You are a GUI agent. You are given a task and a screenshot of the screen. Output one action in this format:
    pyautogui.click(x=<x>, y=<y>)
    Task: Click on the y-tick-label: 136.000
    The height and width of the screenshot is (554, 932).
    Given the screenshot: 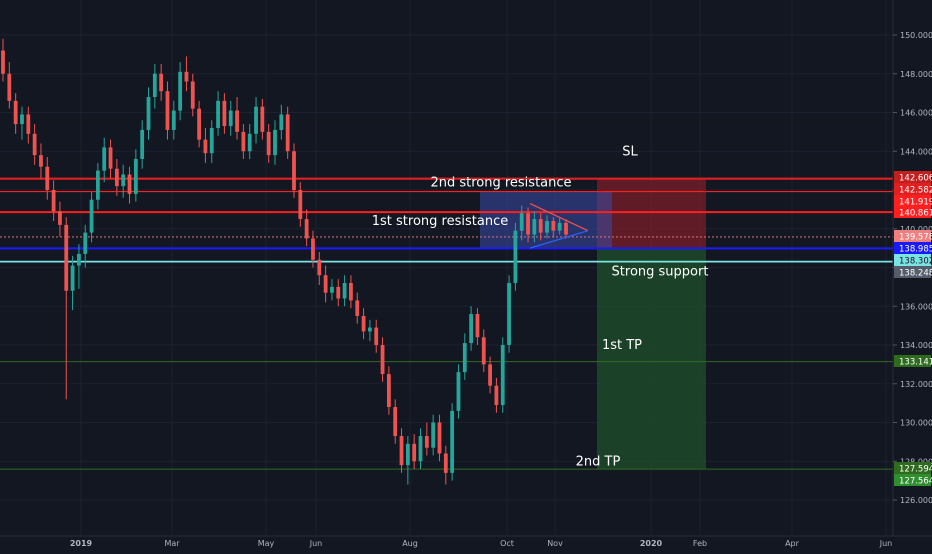 What is the action you would take?
    pyautogui.click(x=916, y=306)
    